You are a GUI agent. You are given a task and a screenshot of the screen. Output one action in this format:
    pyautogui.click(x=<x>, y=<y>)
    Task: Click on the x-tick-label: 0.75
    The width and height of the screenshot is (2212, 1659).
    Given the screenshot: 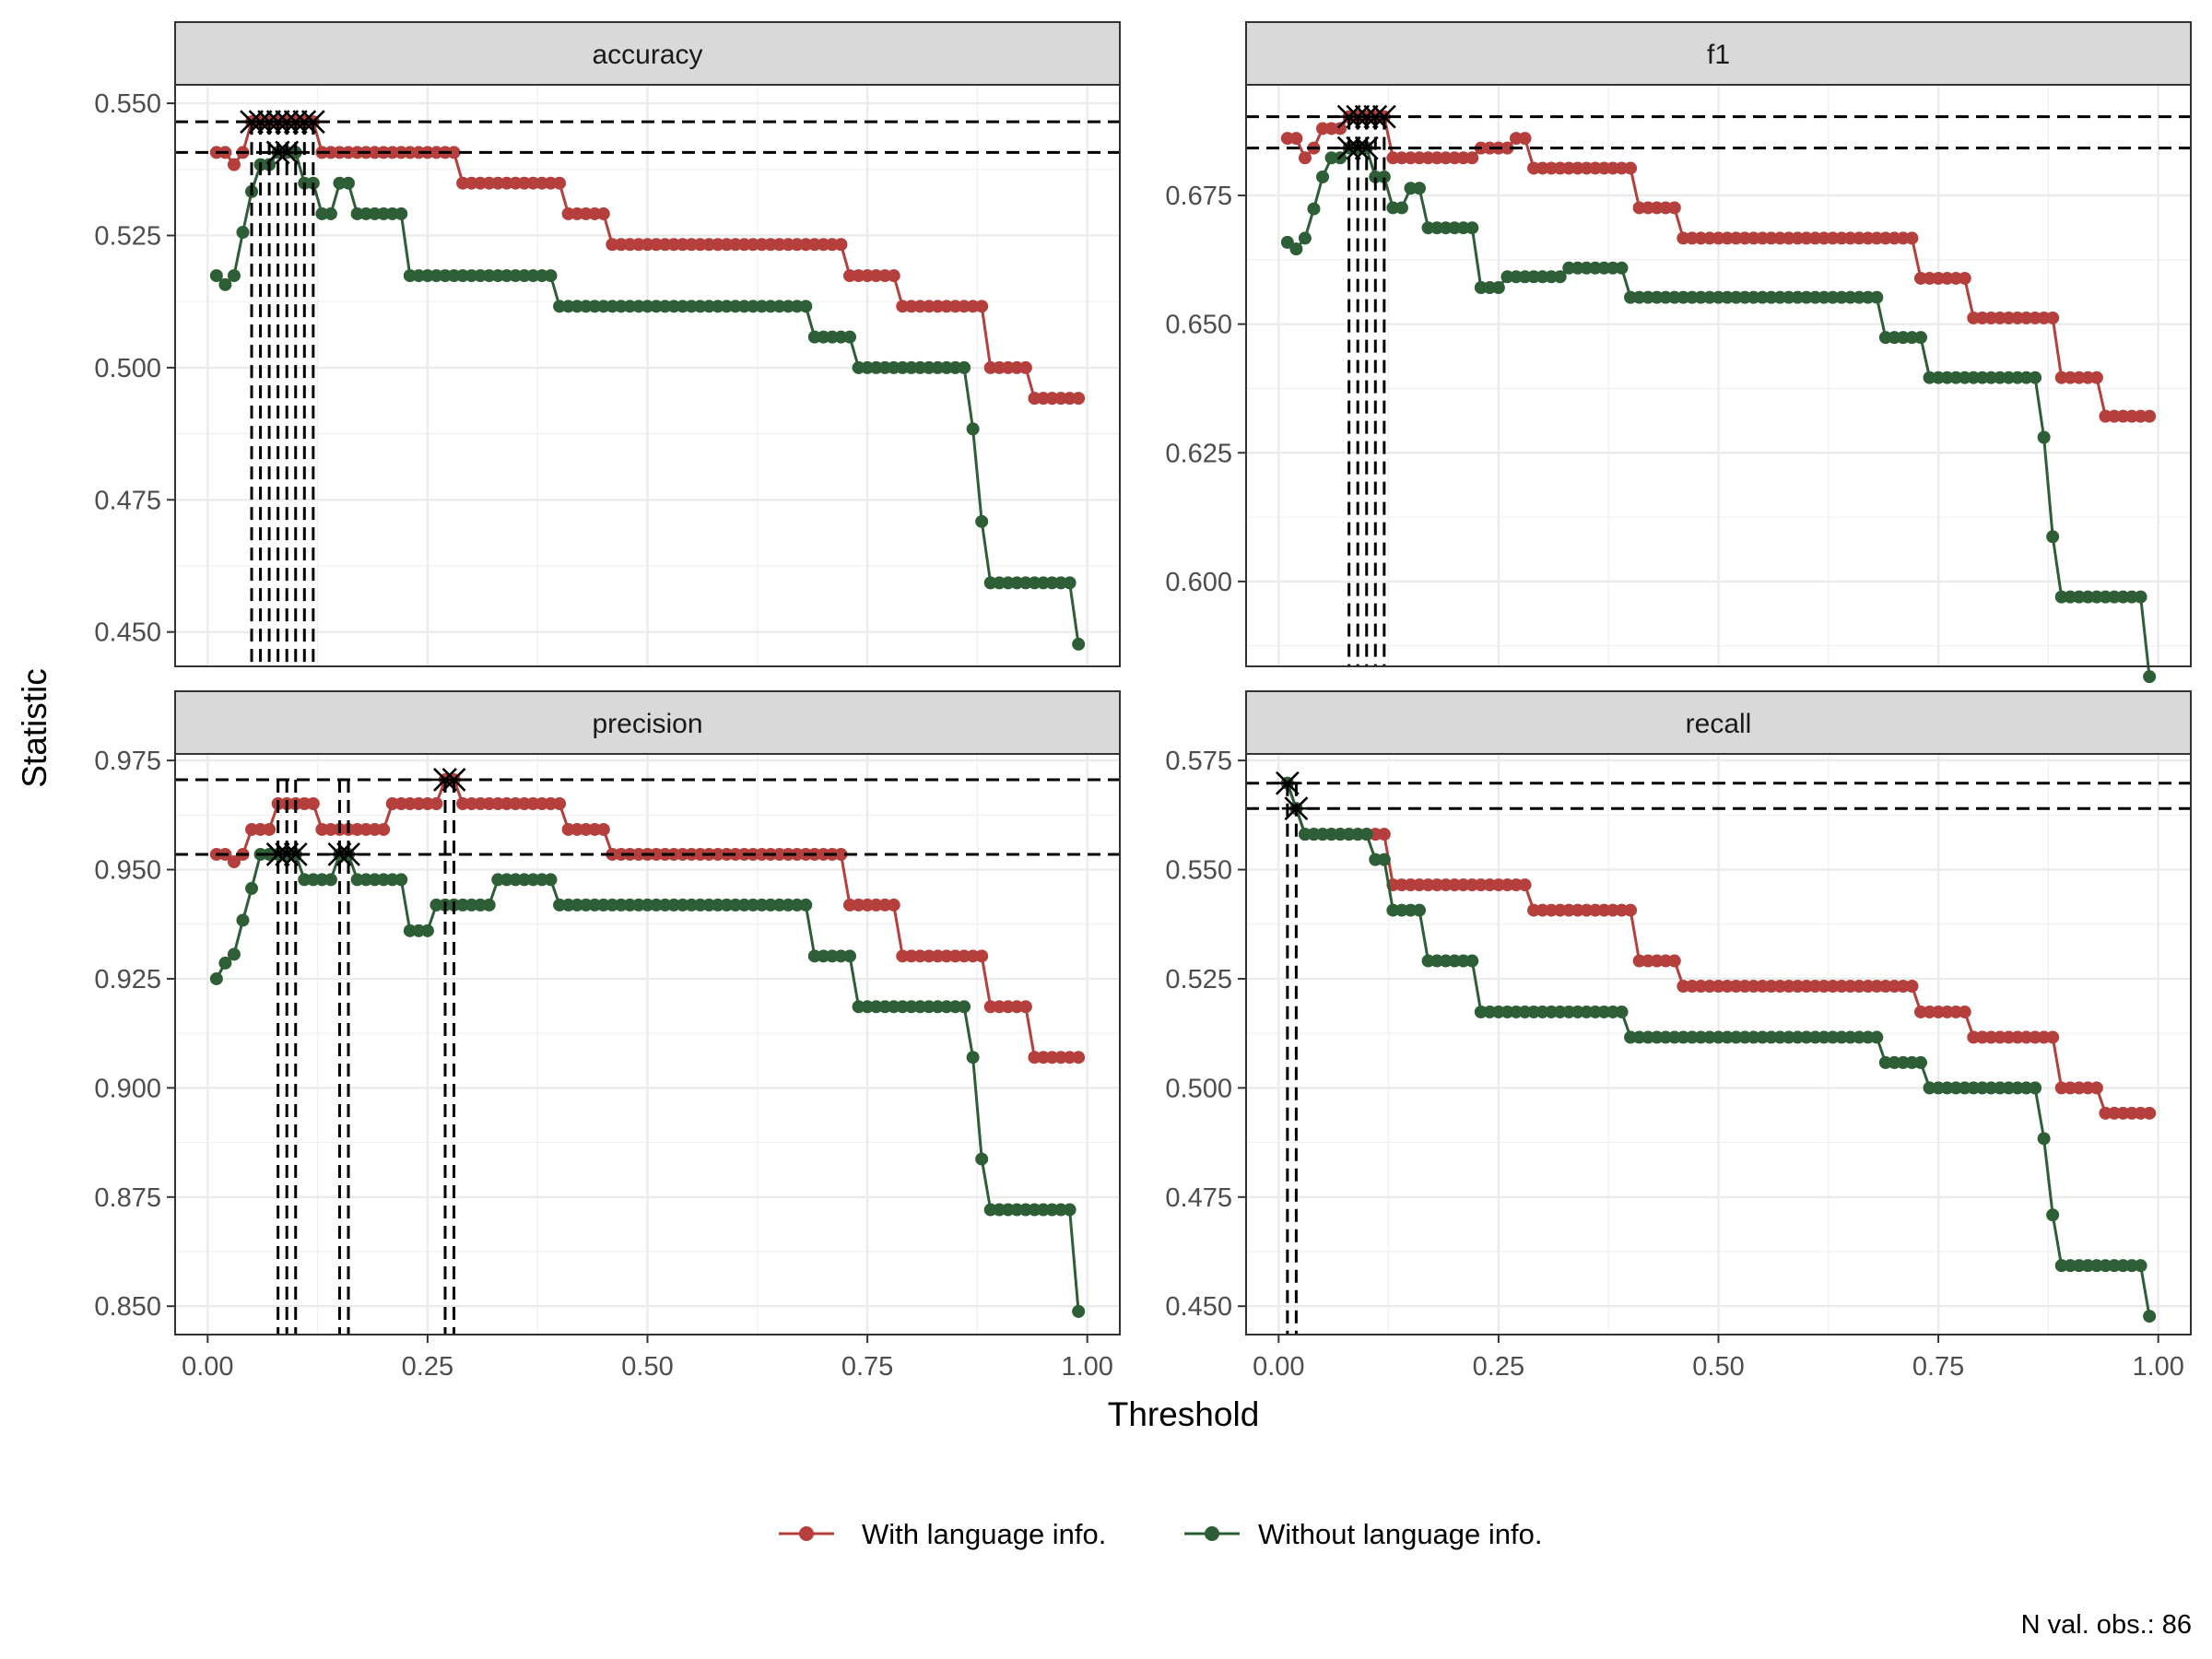 What is the action you would take?
    pyautogui.click(x=1938, y=1367)
    